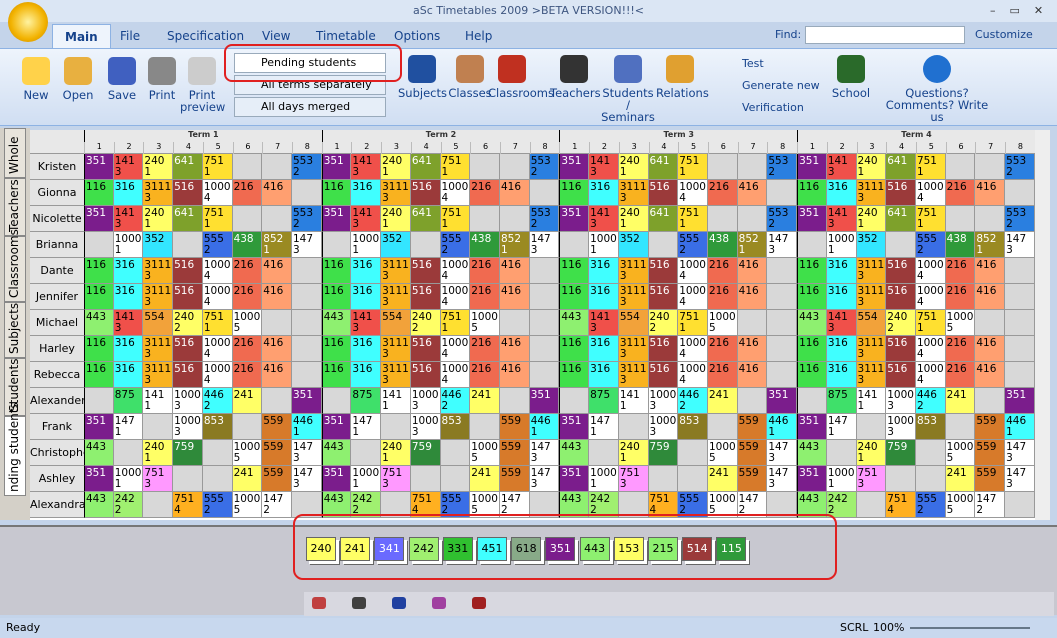 This screenshot has width=1057, height=638. I want to click on pending-card: 351, so click(560, 549).